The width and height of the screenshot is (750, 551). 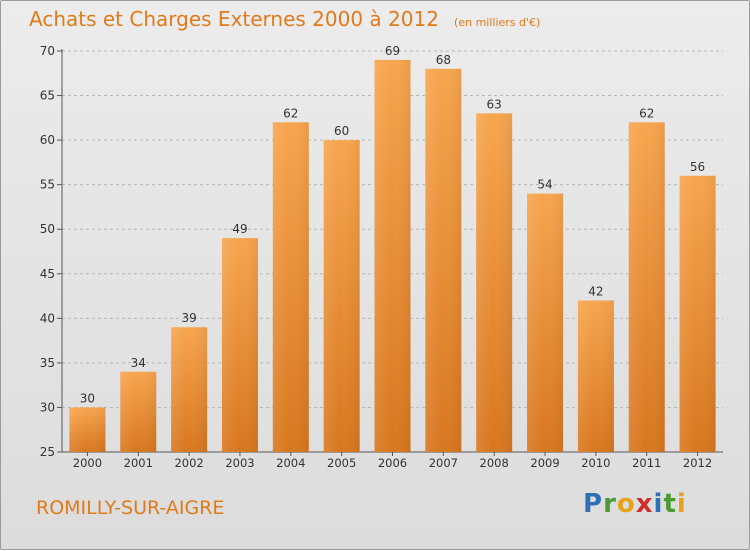 I want to click on location-name: ROMILLY-SUR-AIGRE, so click(x=130, y=508).